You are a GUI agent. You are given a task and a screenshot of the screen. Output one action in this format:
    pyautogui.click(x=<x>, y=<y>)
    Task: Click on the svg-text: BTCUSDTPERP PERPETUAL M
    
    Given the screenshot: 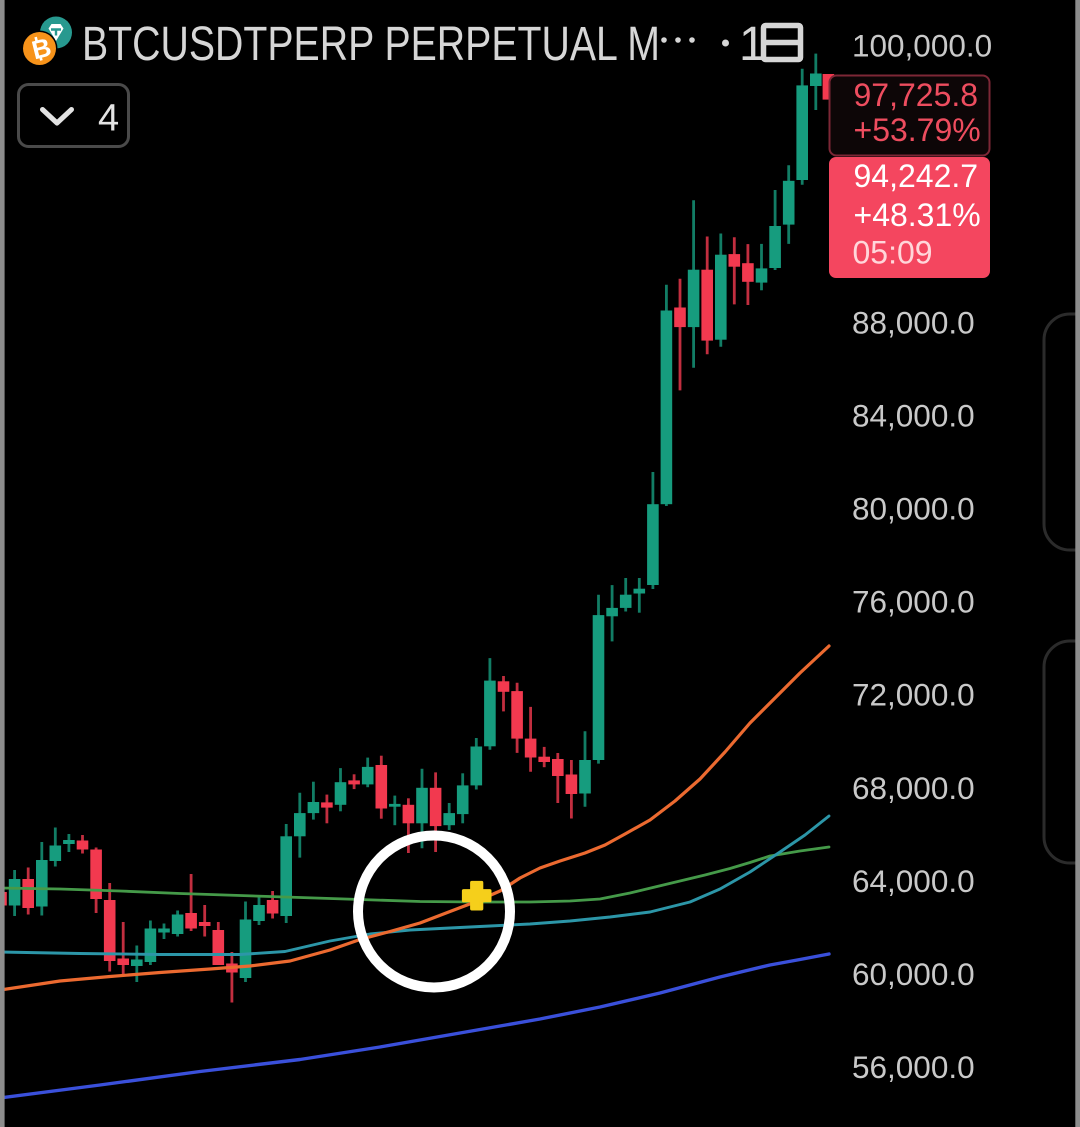 What is the action you would take?
    pyautogui.click(x=371, y=44)
    